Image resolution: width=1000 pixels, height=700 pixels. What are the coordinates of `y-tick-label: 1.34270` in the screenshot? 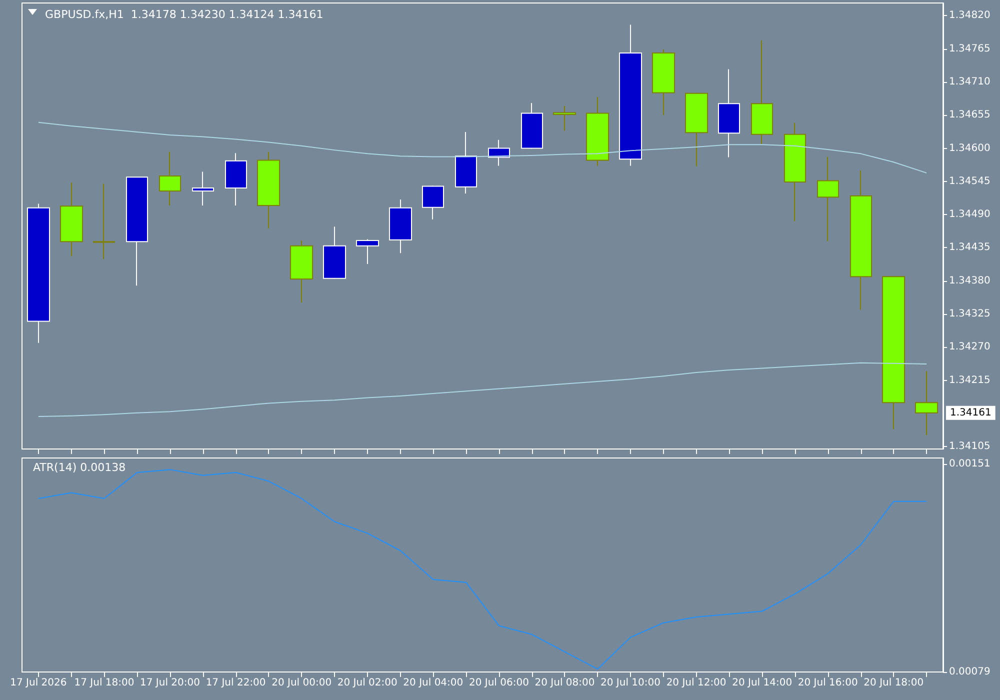 It's located at (969, 347).